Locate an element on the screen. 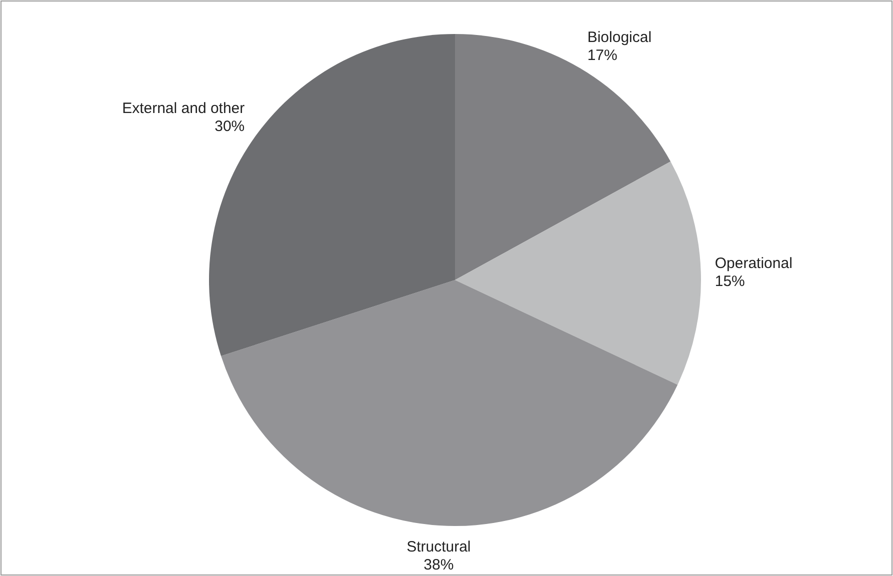 The height and width of the screenshot is (576, 893). slice-label: External and other is located at coordinates (183, 109).